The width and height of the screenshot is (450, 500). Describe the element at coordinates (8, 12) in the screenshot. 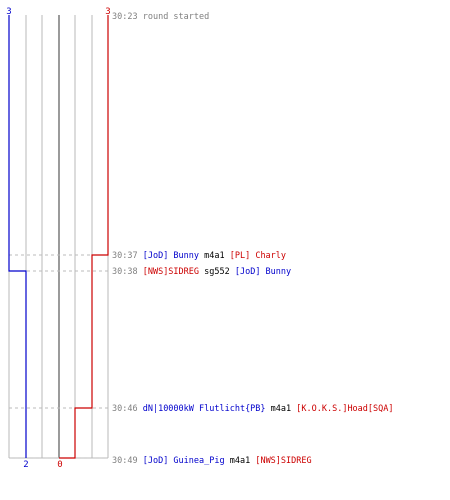

I see `blue-start-count: 3` at that location.